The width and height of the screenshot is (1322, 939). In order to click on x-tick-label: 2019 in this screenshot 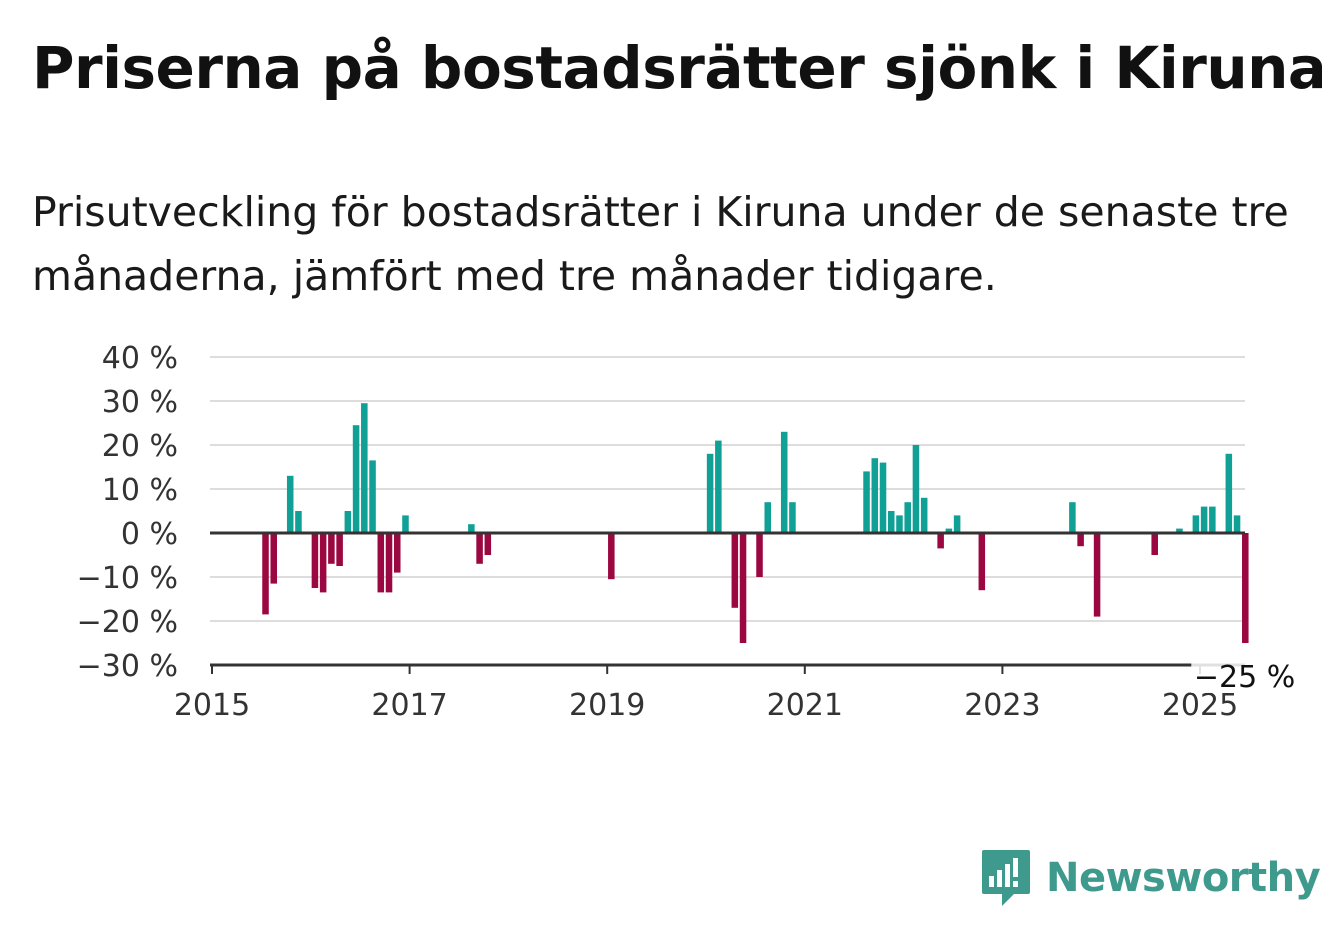, I will do `click(607, 705)`.